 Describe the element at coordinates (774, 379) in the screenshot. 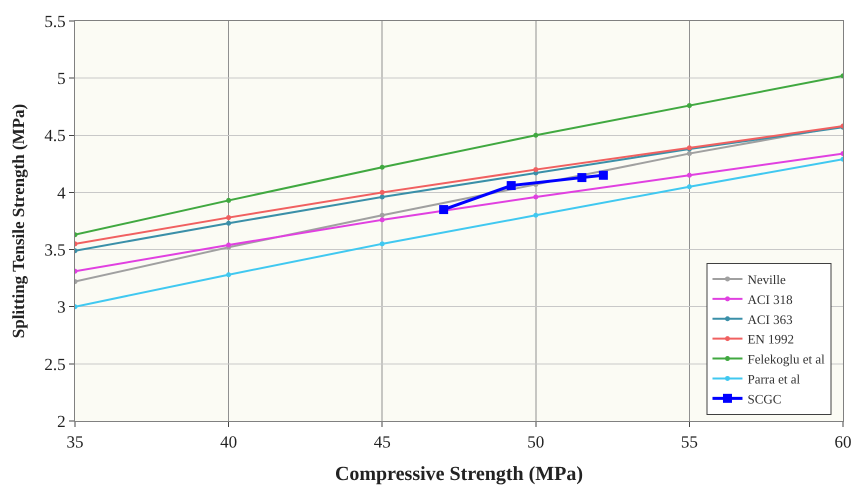

I see `legend-label: Parra et al` at that location.